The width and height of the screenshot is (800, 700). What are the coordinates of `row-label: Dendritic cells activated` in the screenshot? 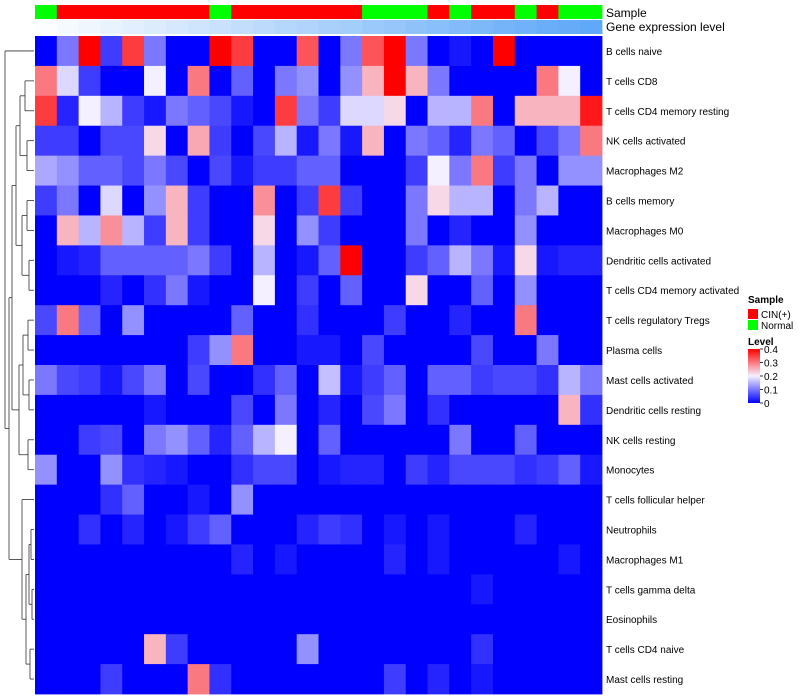 It's located at (658, 261).